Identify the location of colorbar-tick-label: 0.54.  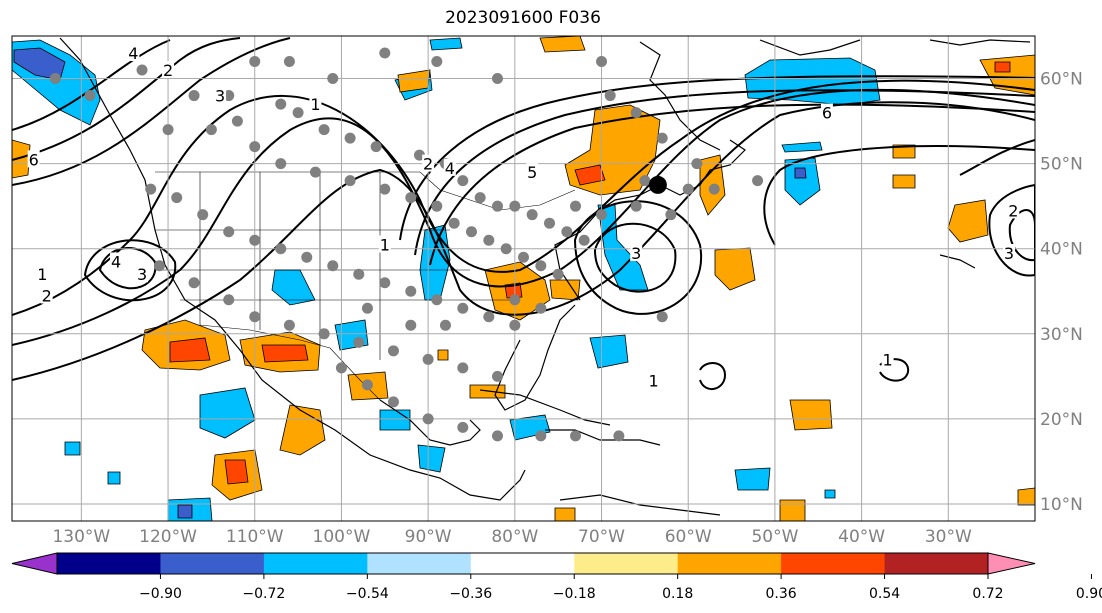
(884, 594).